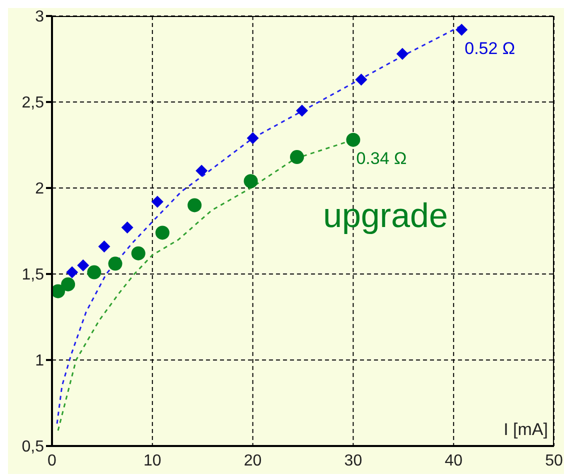  I want to click on annotation: 0.34 Ω, so click(381, 158).